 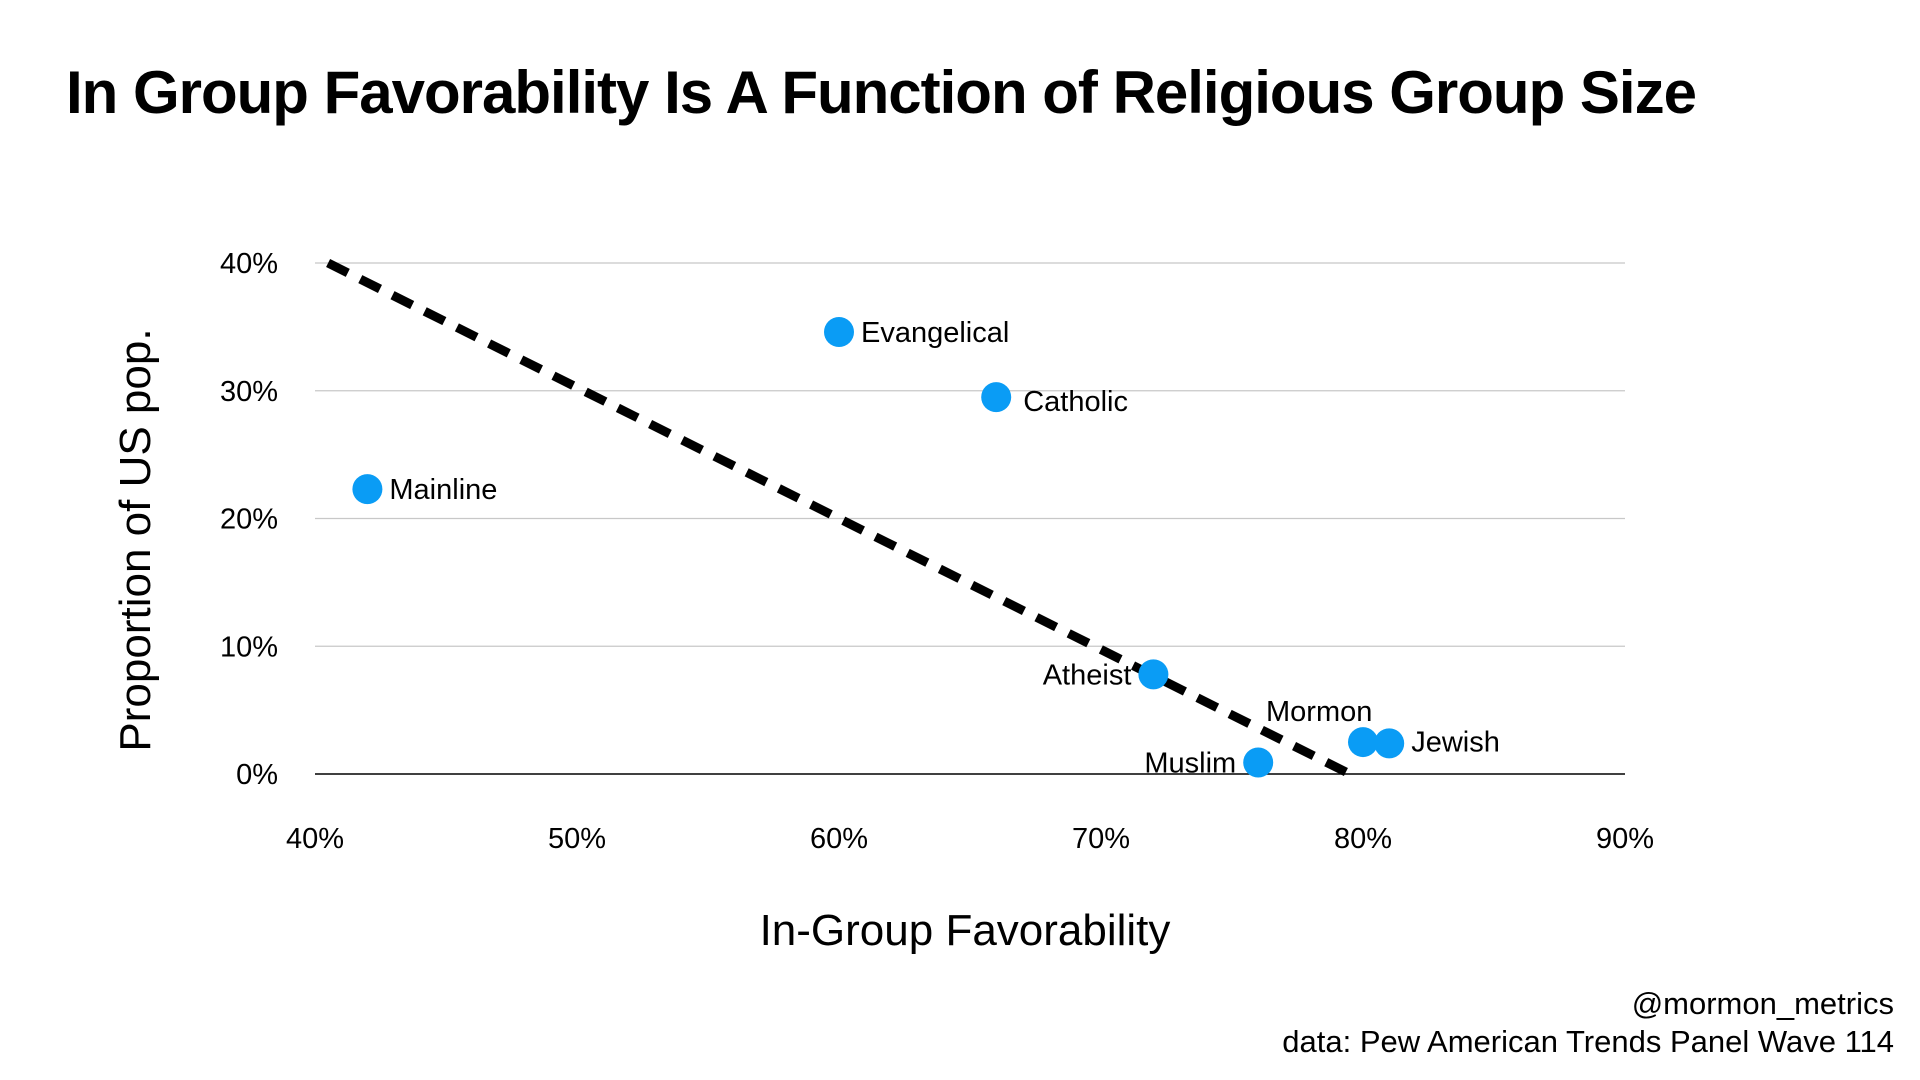 I want to click on y-tick-label: 20%, so click(x=249, y=520).